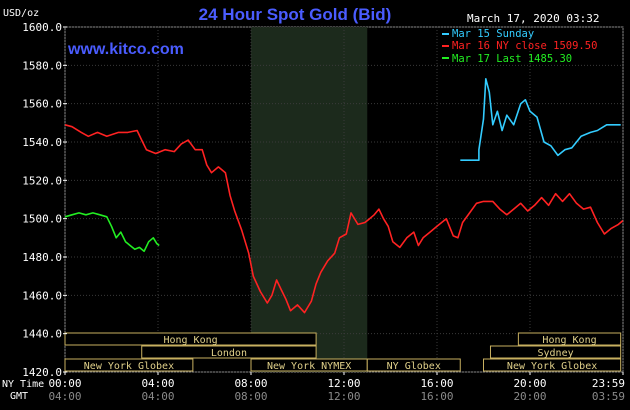 Image resolution: width=630 pixels, height=410 pixels. What do you see at coordinates (343, 396) in the screenshot?
I see `gmt-tick-label: 12:00` at bounding box center [343, 396].